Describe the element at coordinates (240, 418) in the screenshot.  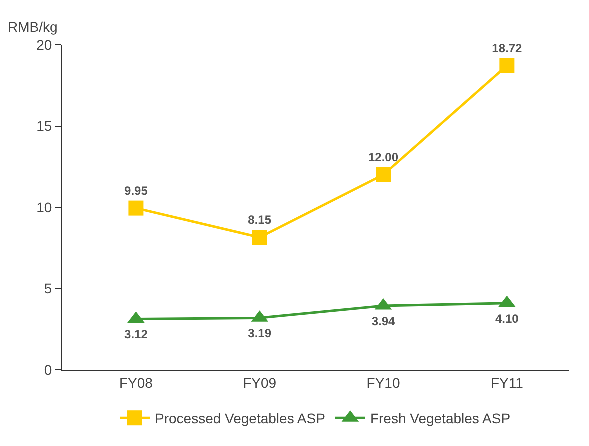
I see `legend-label: Processed Vegetables ASP` at that location.